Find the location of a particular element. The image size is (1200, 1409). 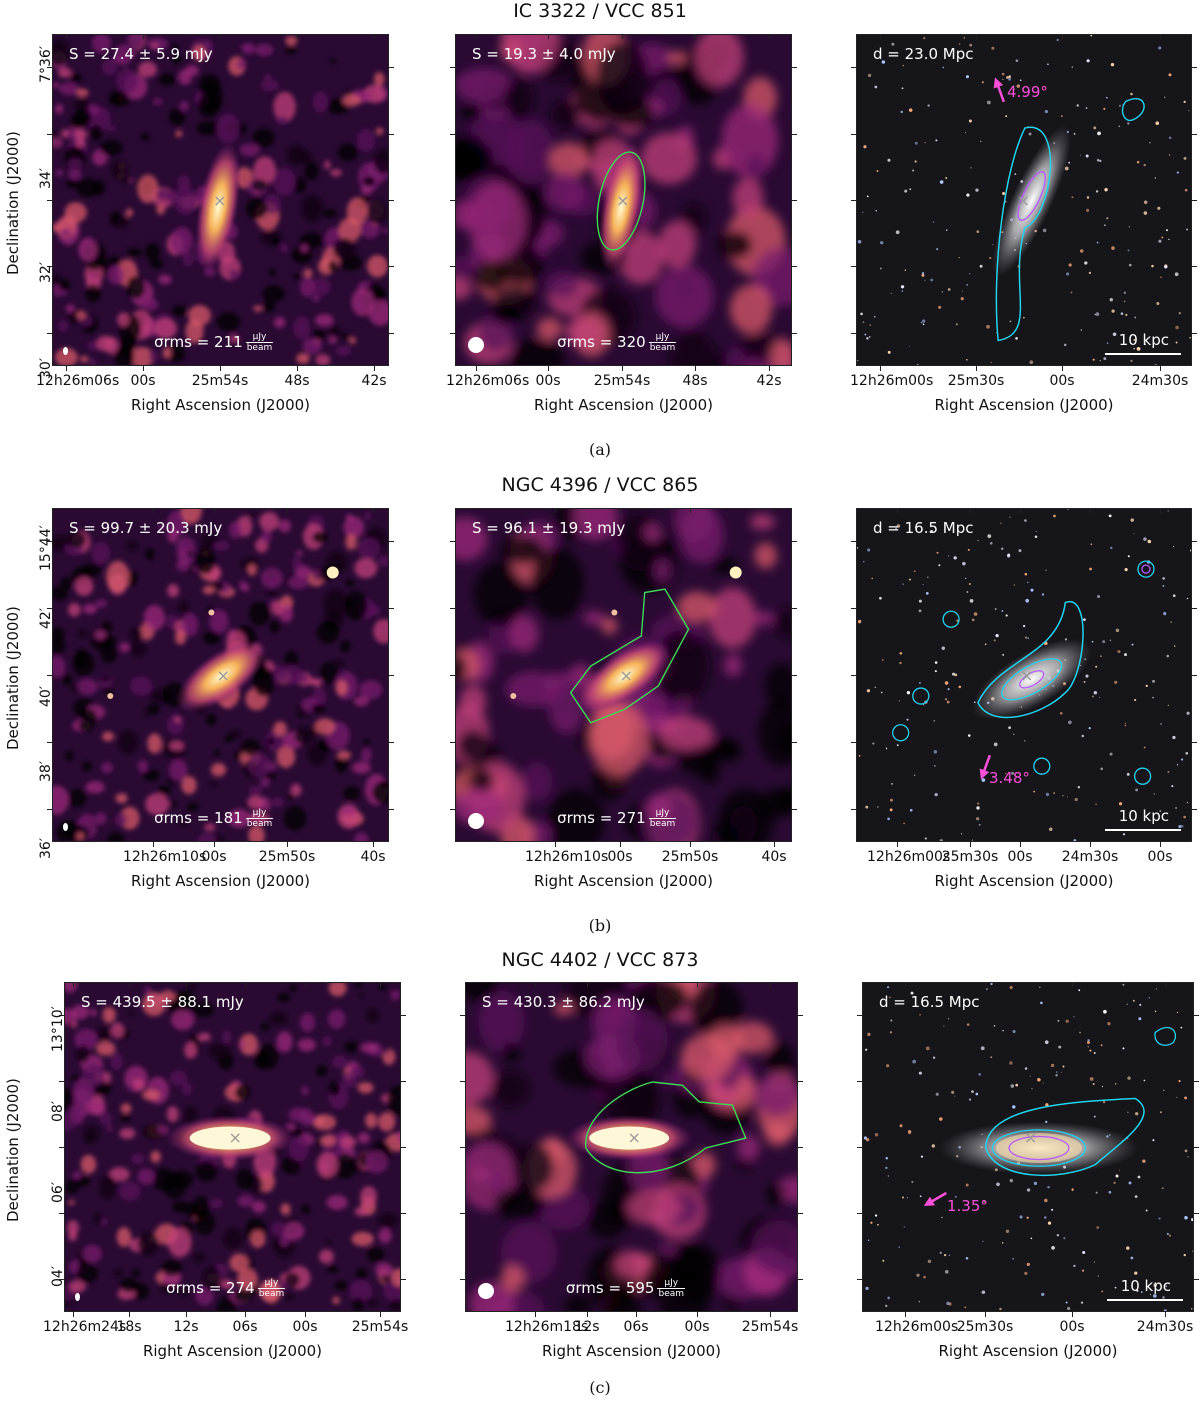

radio-map-full-res: × S = 99.7 ± 20.3 mJy σrms = 181 μJy beam is located at coordinates (220, 675).